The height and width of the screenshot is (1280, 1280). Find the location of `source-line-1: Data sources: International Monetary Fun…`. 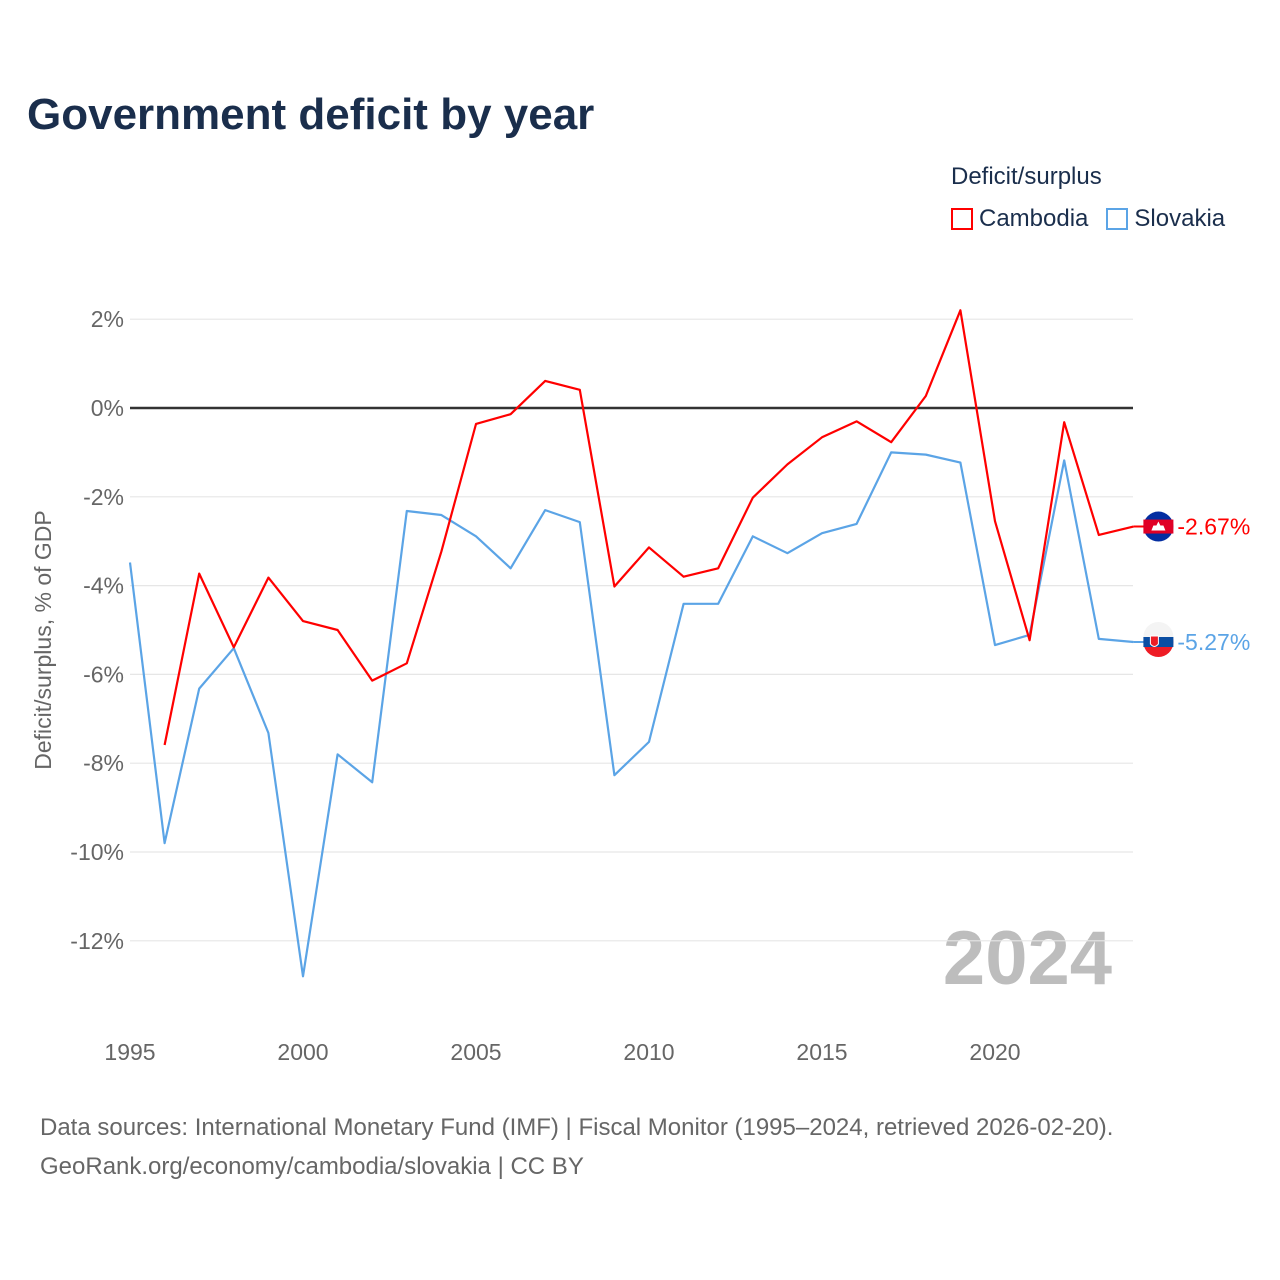

source-line-1: Data sources: International Monetary Fun… is located at coordinates (577, 1127).